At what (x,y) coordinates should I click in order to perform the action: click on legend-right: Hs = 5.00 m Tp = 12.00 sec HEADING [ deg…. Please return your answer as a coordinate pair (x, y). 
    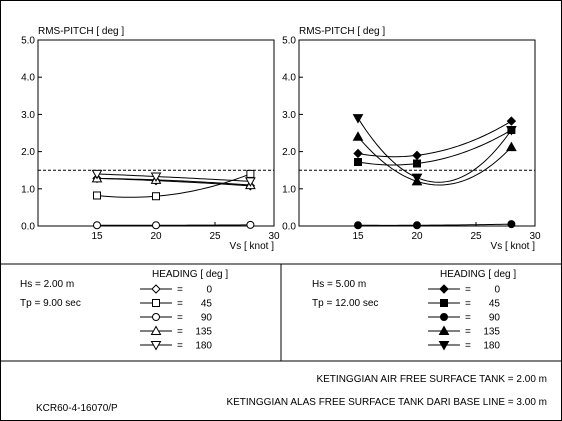
    Looking at the image, I should click on (414, 310).